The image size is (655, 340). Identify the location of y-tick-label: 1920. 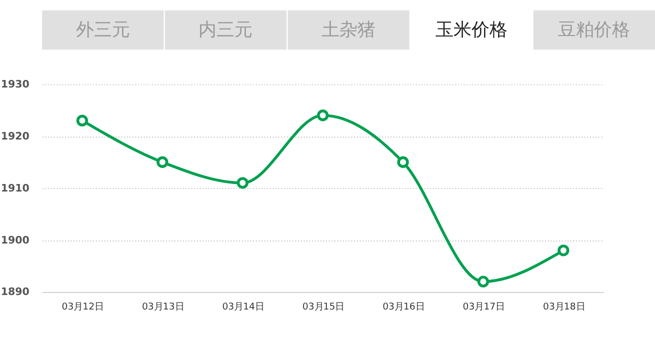
(15, 136).